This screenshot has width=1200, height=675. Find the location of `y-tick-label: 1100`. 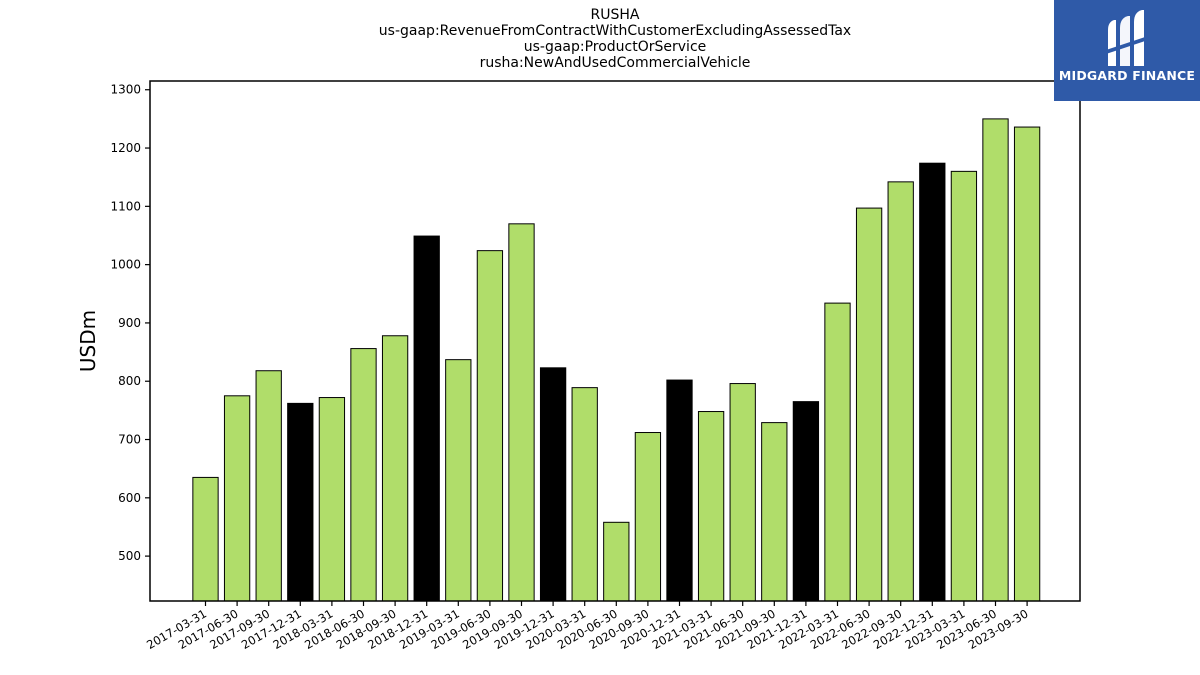

y-tick-label: 1100 is located at coordinates (125, 206).